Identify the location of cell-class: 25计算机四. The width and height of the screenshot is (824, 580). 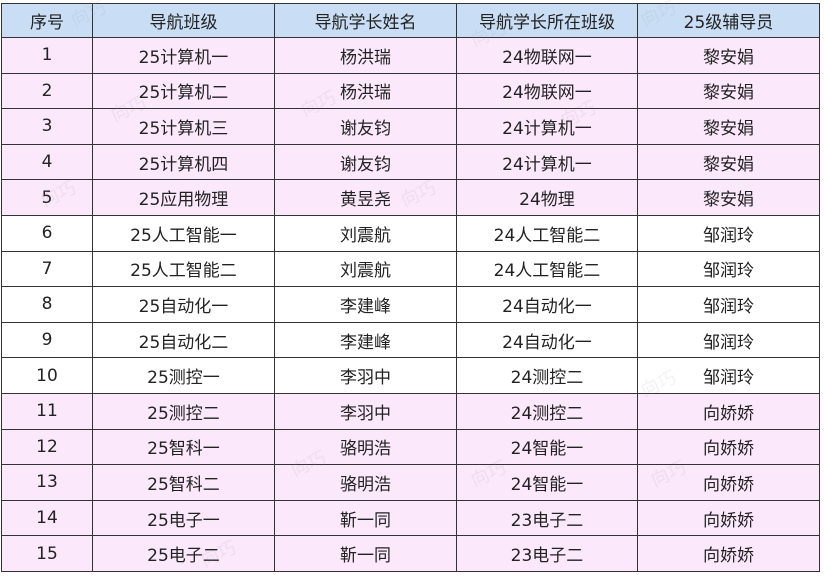
(183, 162).